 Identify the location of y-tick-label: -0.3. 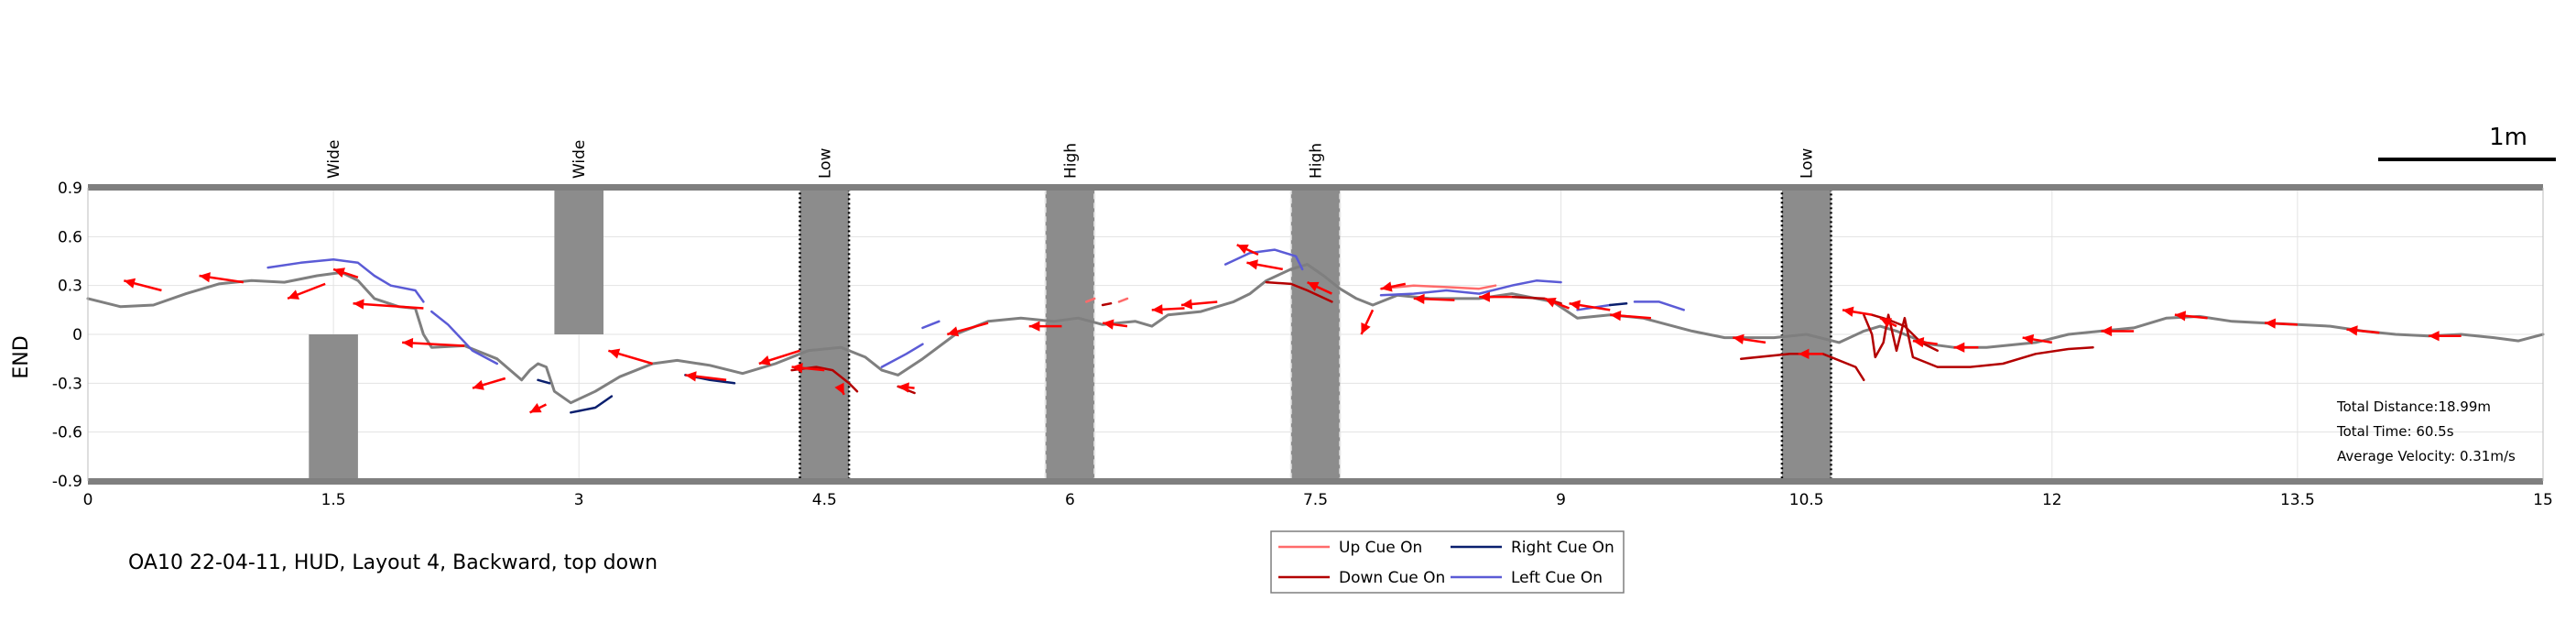
(67, 384).